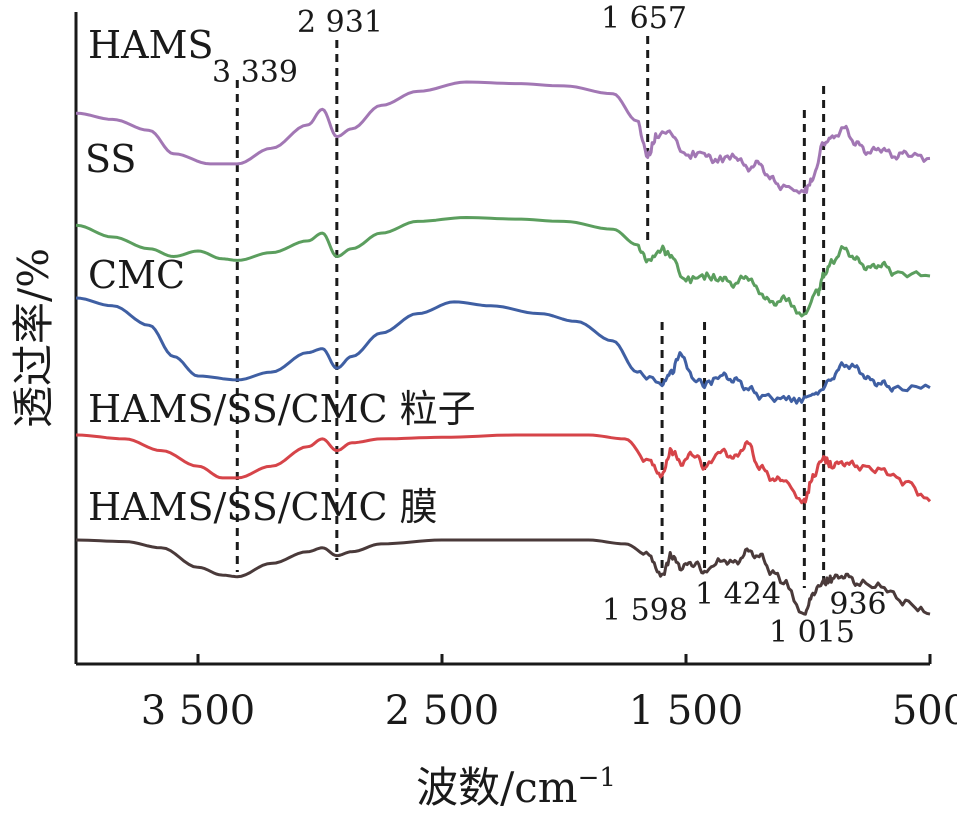 The image size is (957, 819). Describe the element at coordinates (110, 159) in the screenshot. I see `series-label: SS` at that location.